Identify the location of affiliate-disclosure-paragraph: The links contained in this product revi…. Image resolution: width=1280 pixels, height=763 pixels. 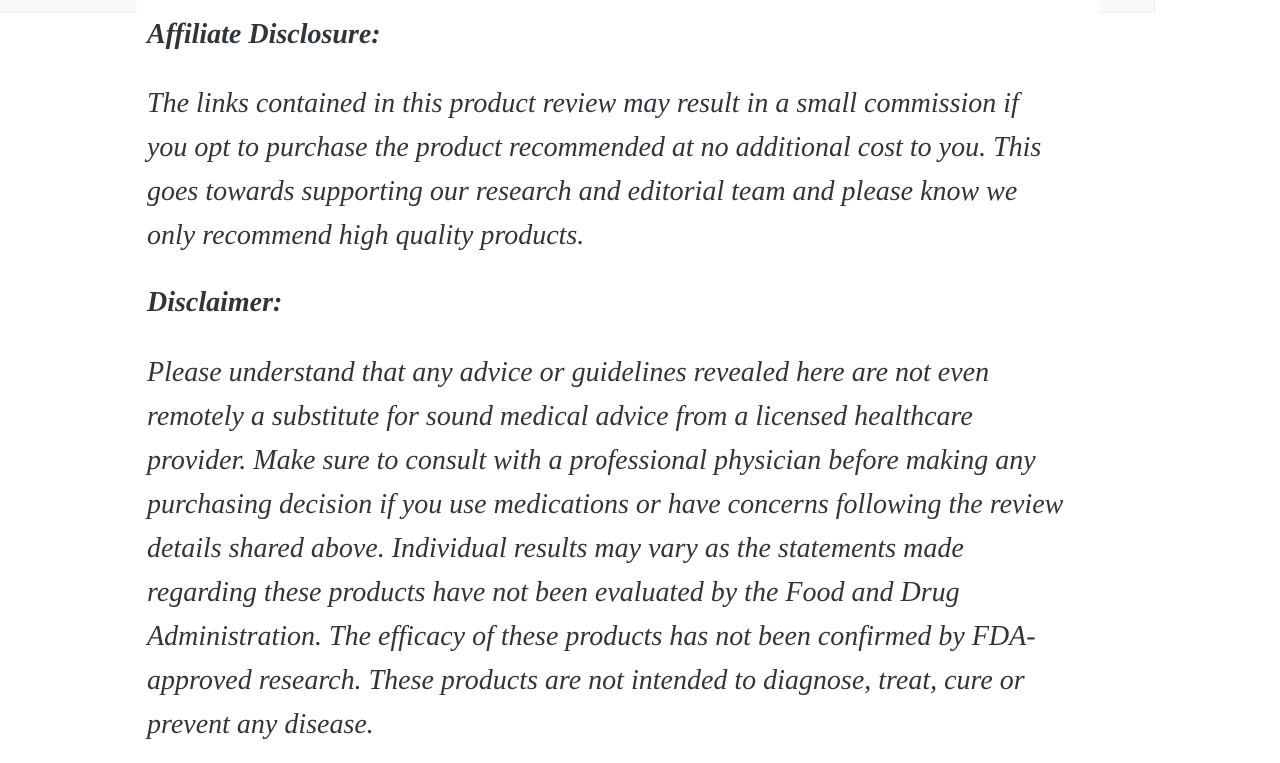
(594, 169).